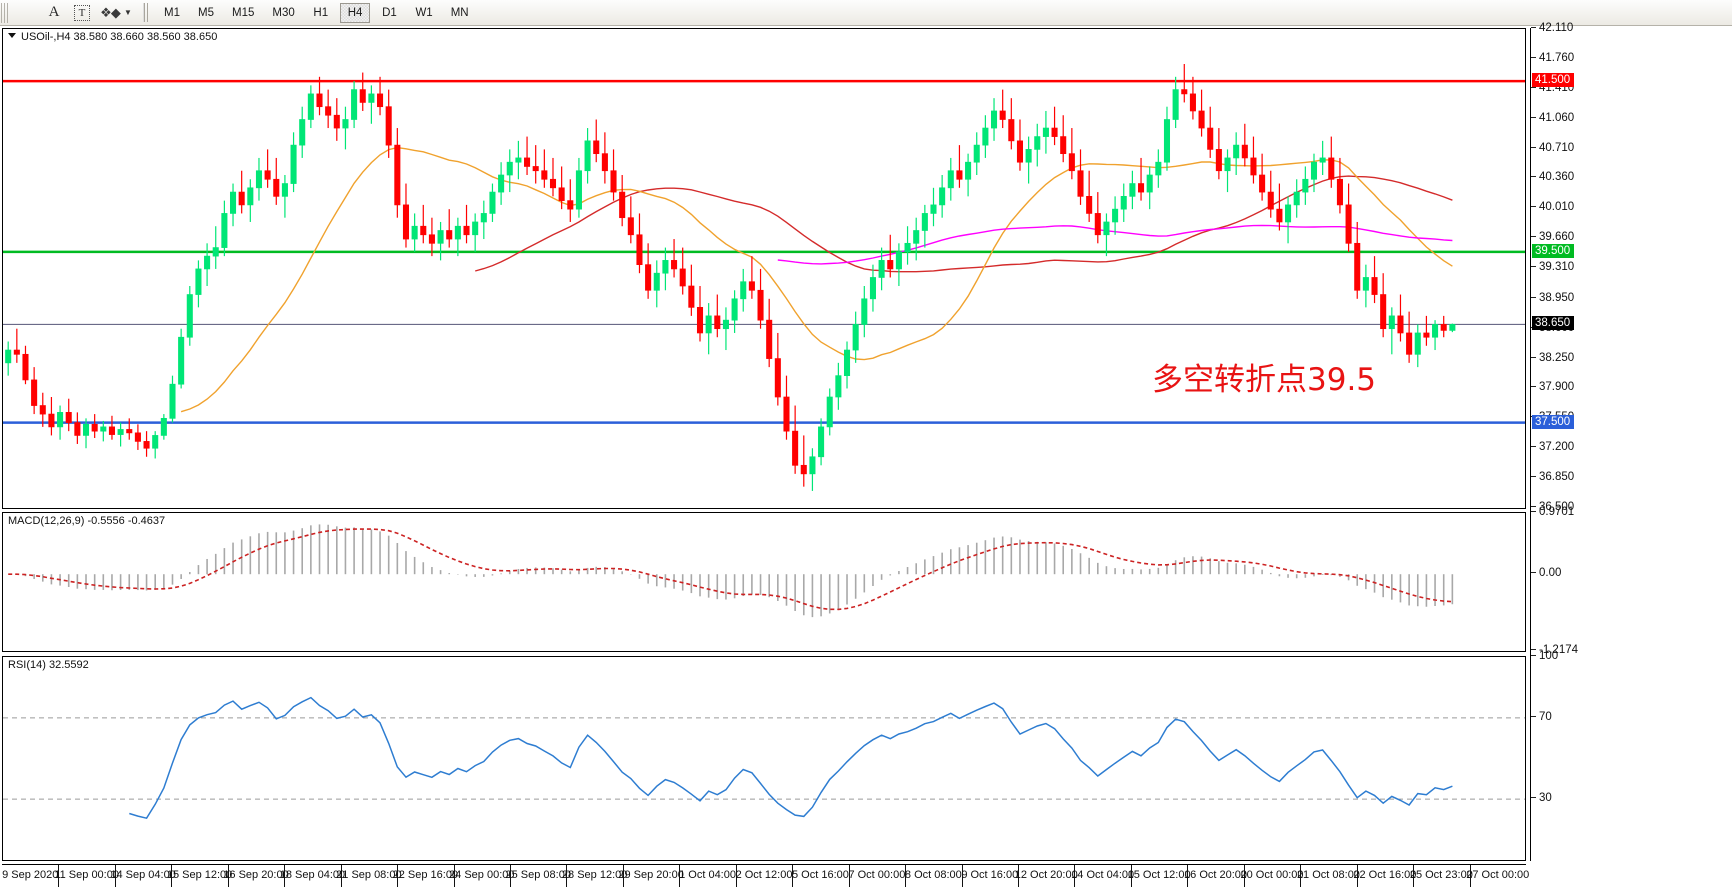  What do you see at coordinates (110, 12) in the screenshot?
I see `shapes-icon: ❖◆` at bounding box center [110, 12].